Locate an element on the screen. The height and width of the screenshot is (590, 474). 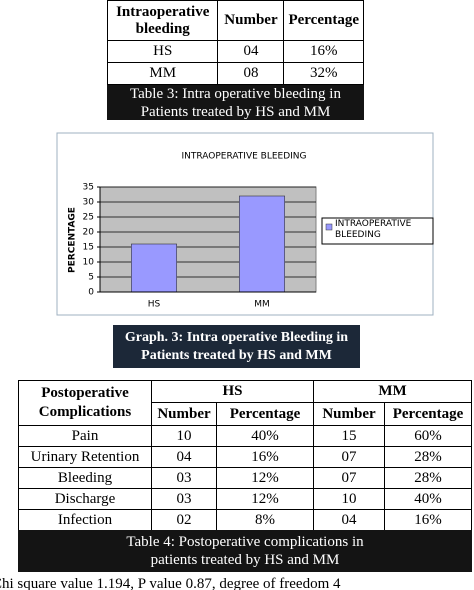
y-tick-label: 25 is located at coordinates (88, 218).